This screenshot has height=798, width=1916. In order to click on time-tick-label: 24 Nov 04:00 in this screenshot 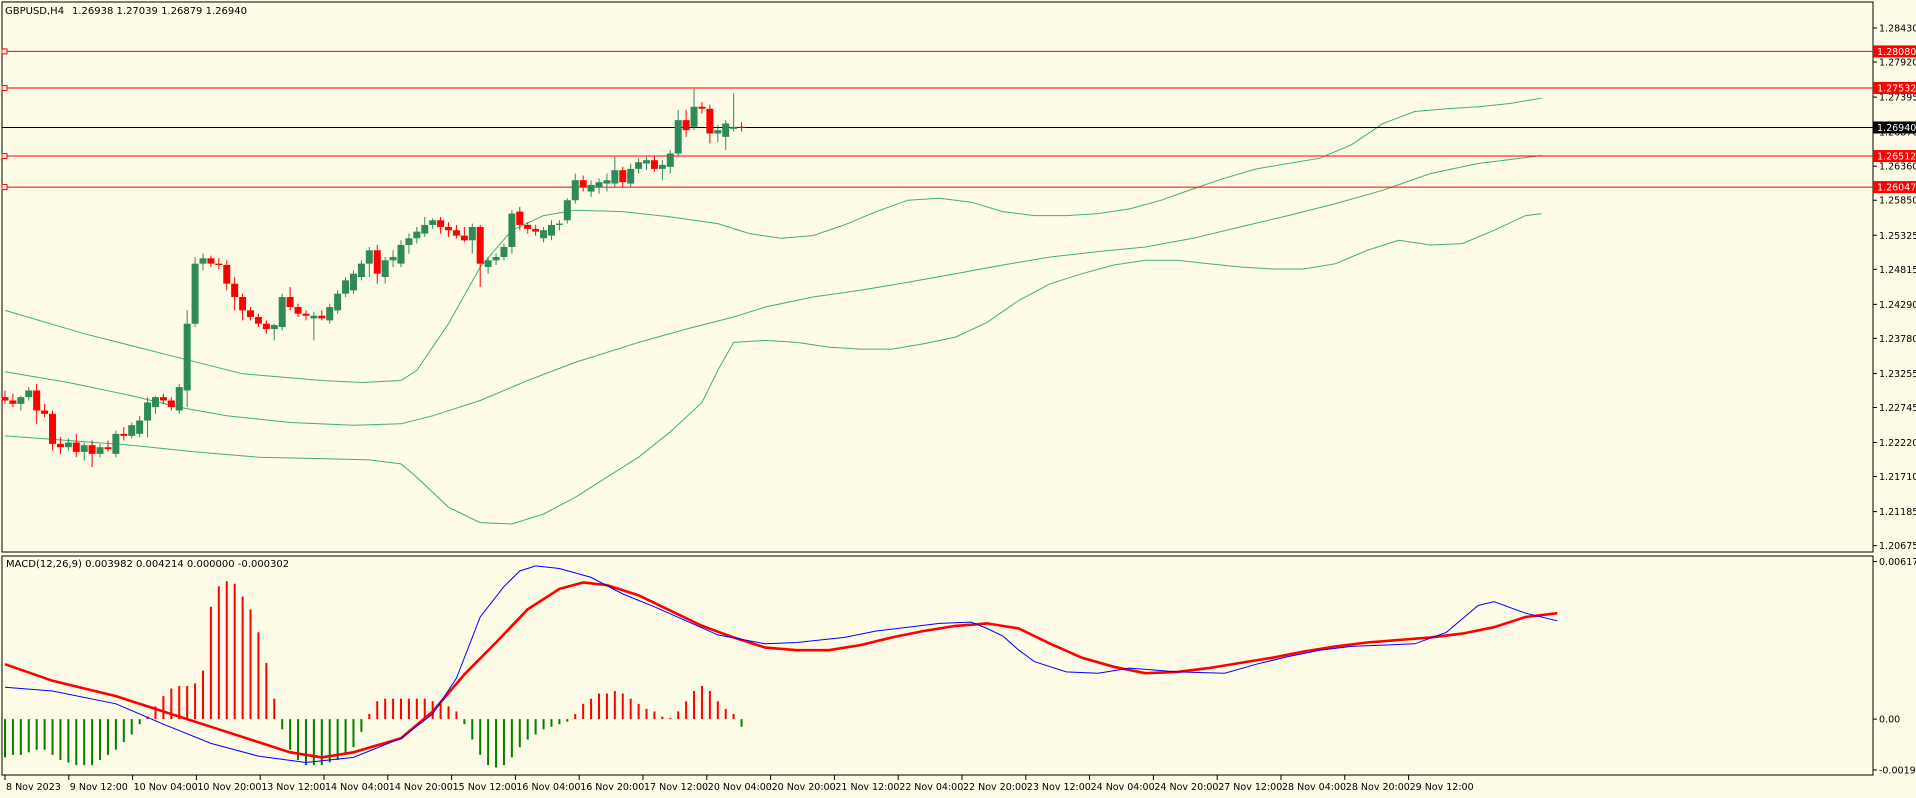, I will do `click(1123, 787)`.